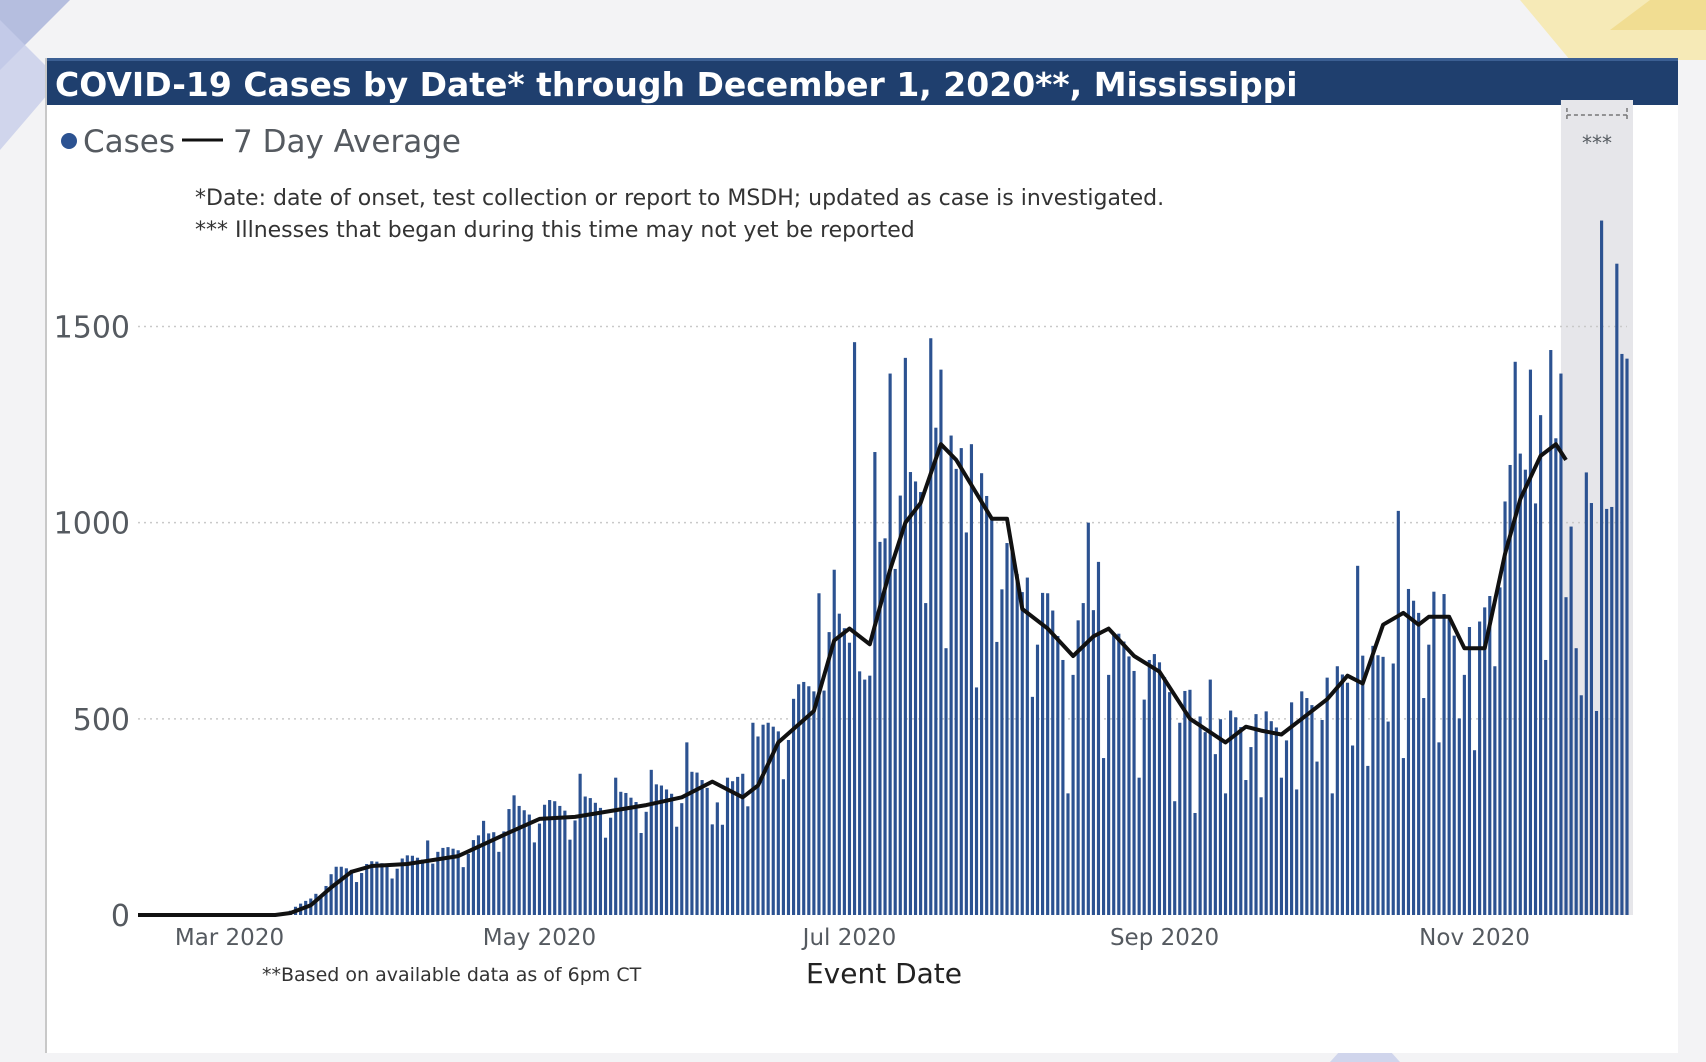 Image resolution: width=1706 pixels, height=1062 pixels. Describe the element at coordinates (1474, 938) in the screenshot. I see `x-tick-label: Nov 2020` at that location.